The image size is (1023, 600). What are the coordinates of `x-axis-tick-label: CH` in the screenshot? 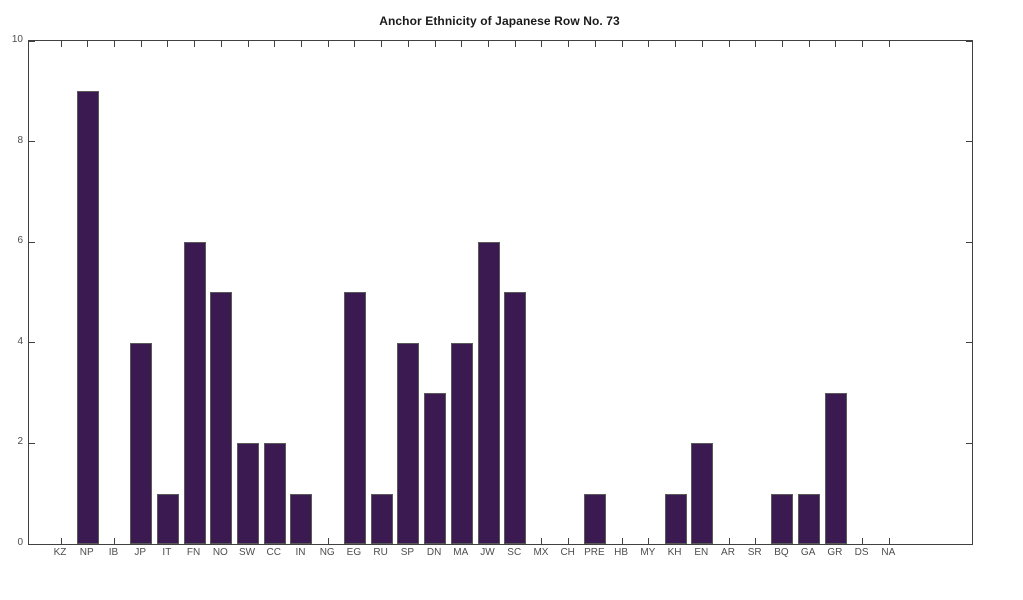 It's located at (567, 552).